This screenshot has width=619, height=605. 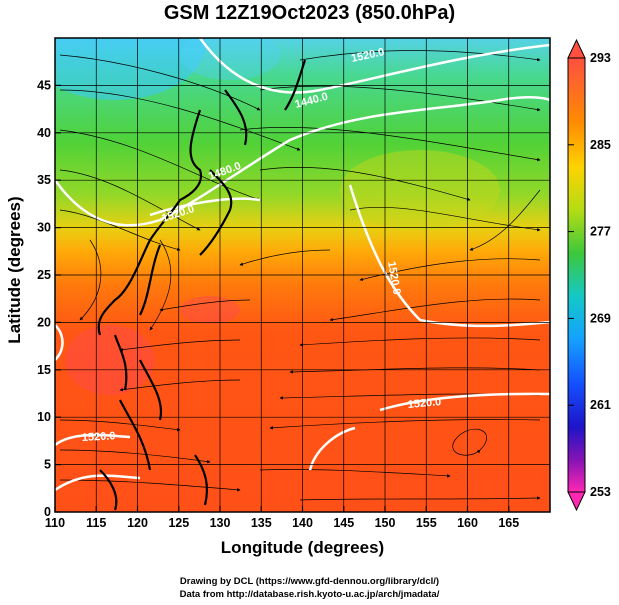 I want to click on colorbar-tick-label: 285, so click(x=600, y=145).